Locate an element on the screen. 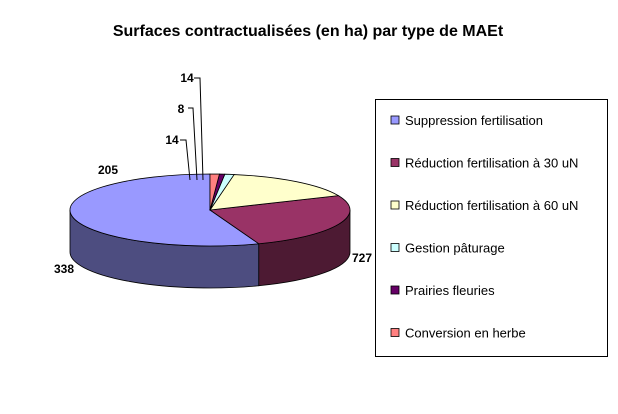 The image size is (618, 414). data-label-5: 8 is located at coordinates (181, 109).